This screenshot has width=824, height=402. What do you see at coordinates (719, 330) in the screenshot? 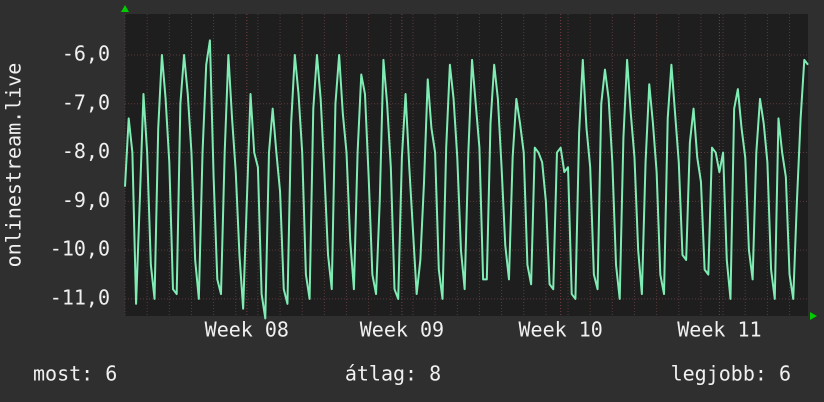
I see `x-tick-label: Week 11` at bounding box center [719, 330].